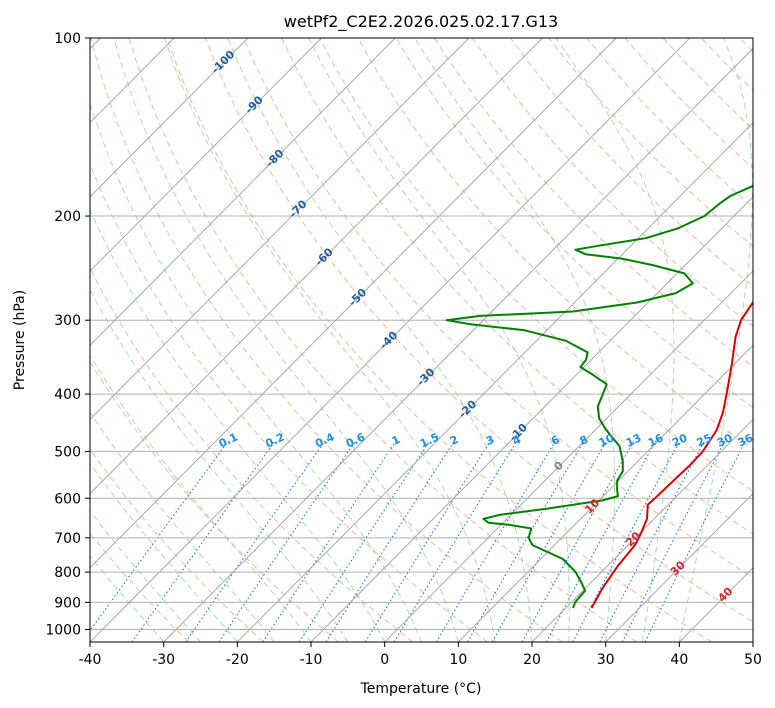 This screenshot has height=708, width=775. I want to click on y-tick-label: 500, so click(67, 452).